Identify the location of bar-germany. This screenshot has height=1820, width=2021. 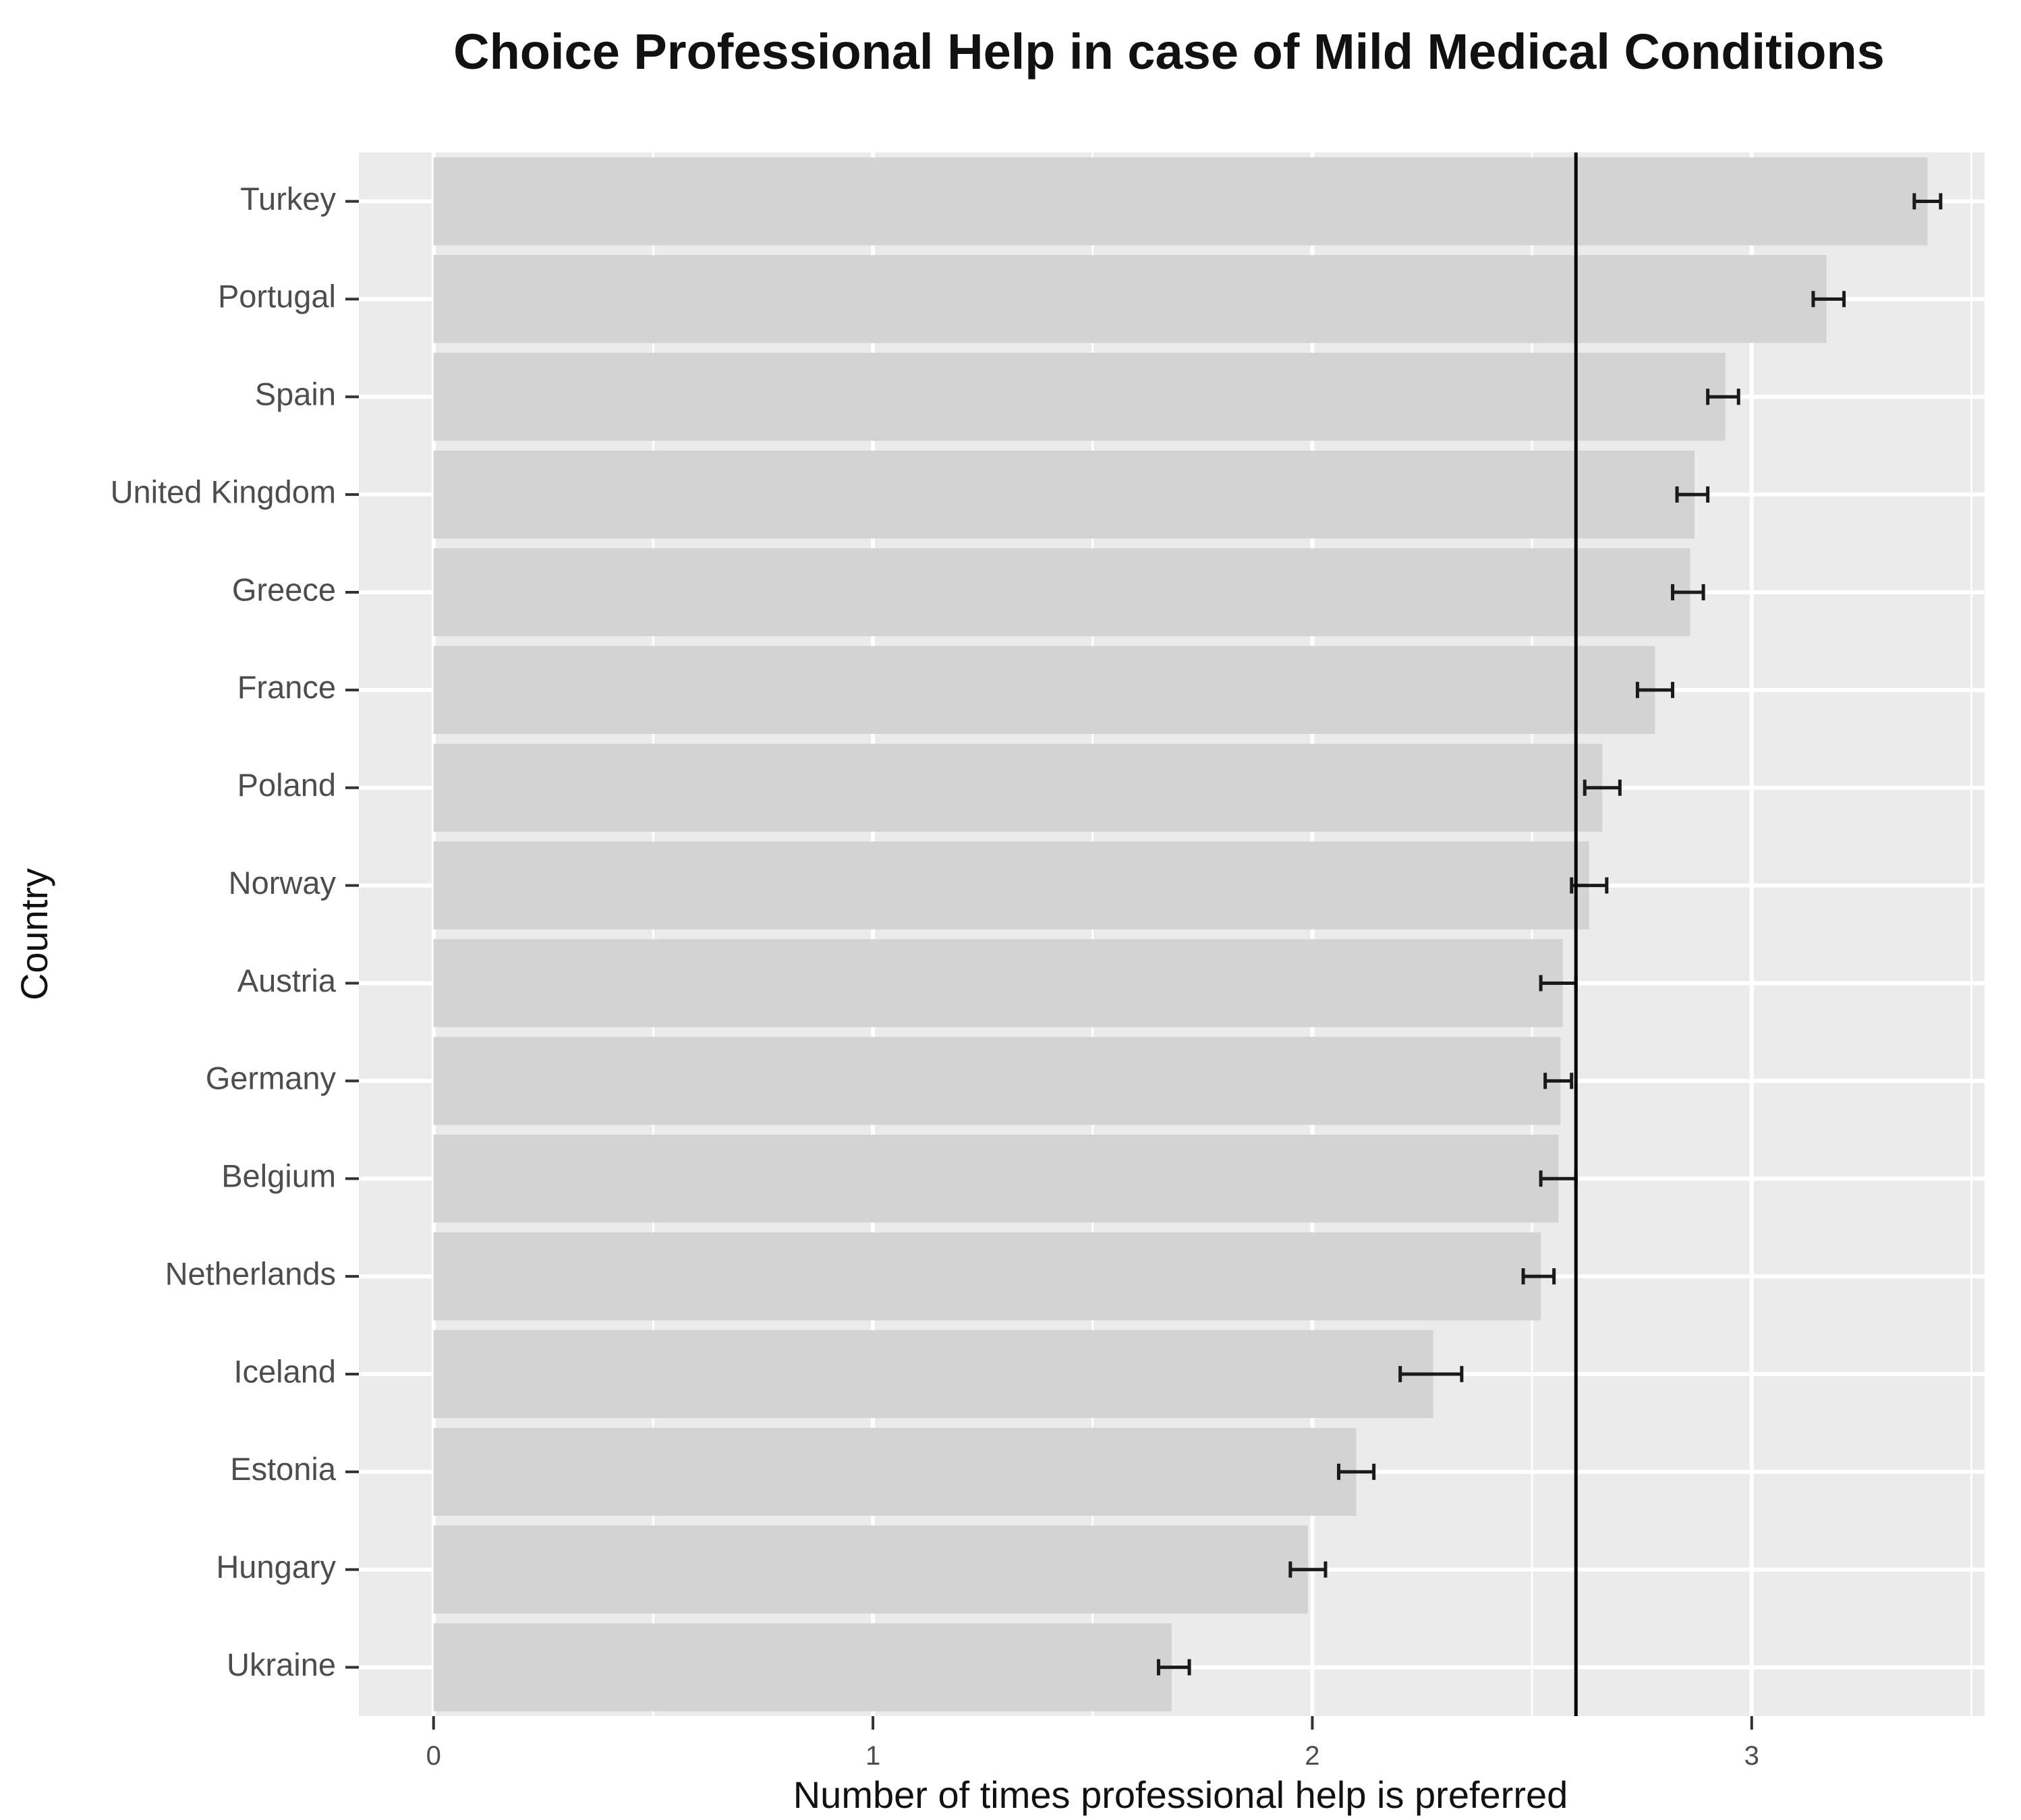
(997, 1081).